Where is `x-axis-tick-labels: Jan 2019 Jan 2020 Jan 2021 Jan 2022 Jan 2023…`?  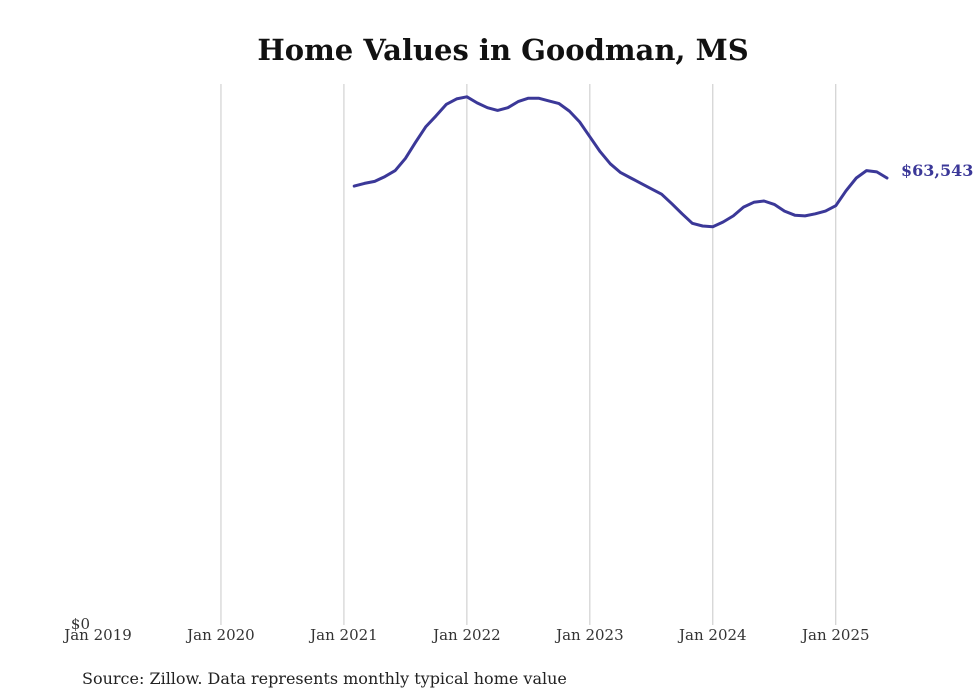
x-axis-tick-labels: Jan 2019 Jan 2020 Jan 2021 Jan 2022 Jan 2023… is located at coordinates (465, 635).